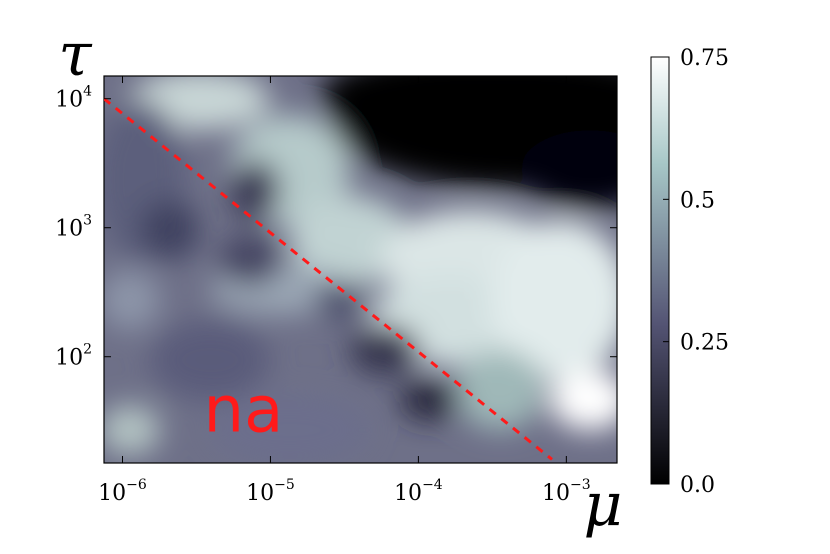 The image size is (830, 554). What do you see at coordinates (566, 491) in the screenshot?
I see `x-tick-label: 10⁻³` at bounding box center [566, 491].